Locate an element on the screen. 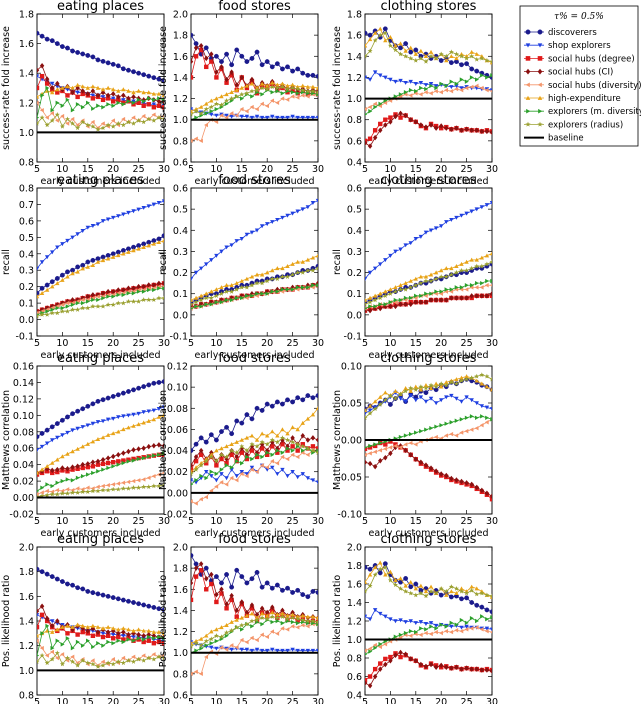 Image resolution: width=641 pixels, height=704 pixels. plot-frame is located at coordinates (100, 262).